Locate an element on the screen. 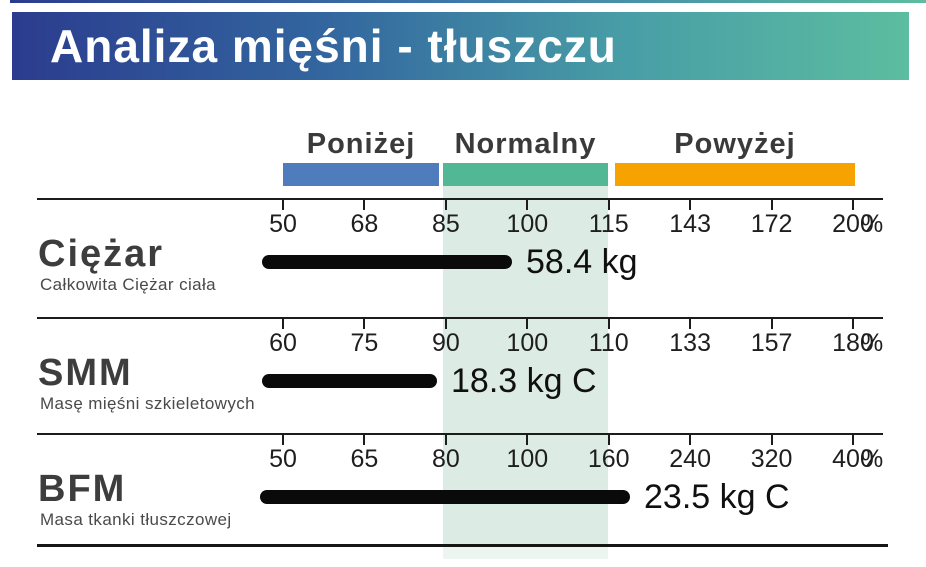  value-label: 58.4 kg is located at coordinates (582, 262).